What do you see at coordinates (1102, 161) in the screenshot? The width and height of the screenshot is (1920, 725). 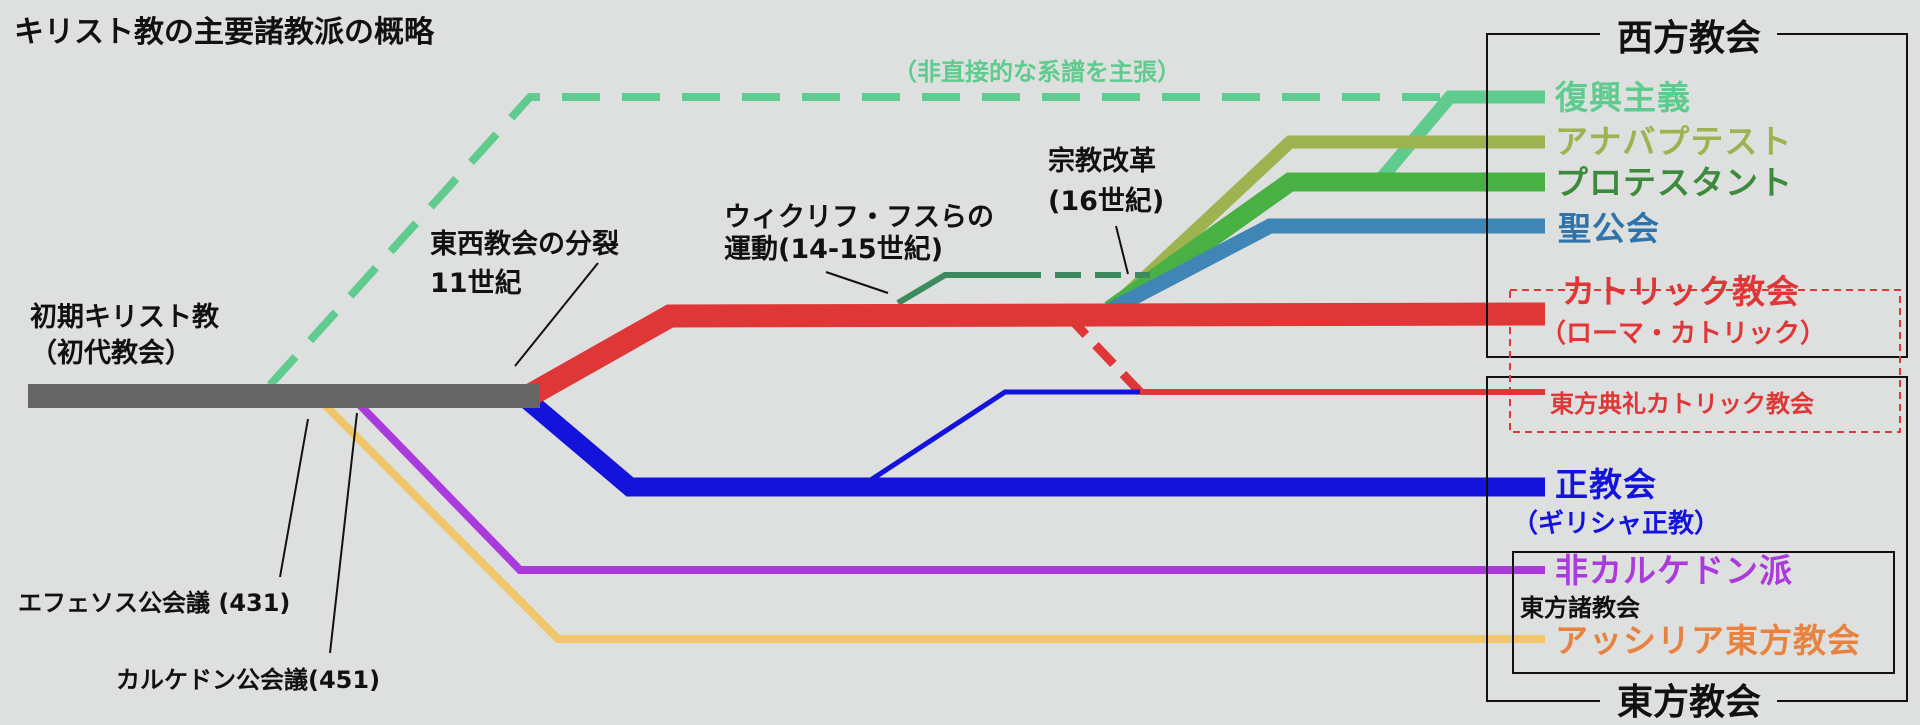 I see `reformation-label-line1: 宗教改革` at bounding box center [1102, 161].